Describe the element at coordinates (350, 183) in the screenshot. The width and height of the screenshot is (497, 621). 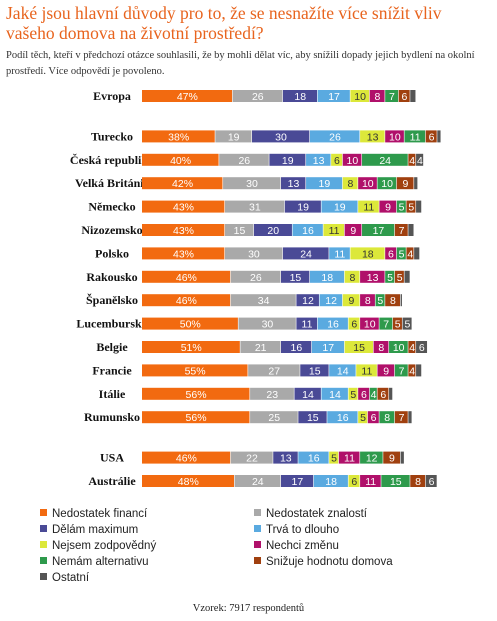
I see `bar-velka-britanie-nejsem-zodpovedny` at that location.